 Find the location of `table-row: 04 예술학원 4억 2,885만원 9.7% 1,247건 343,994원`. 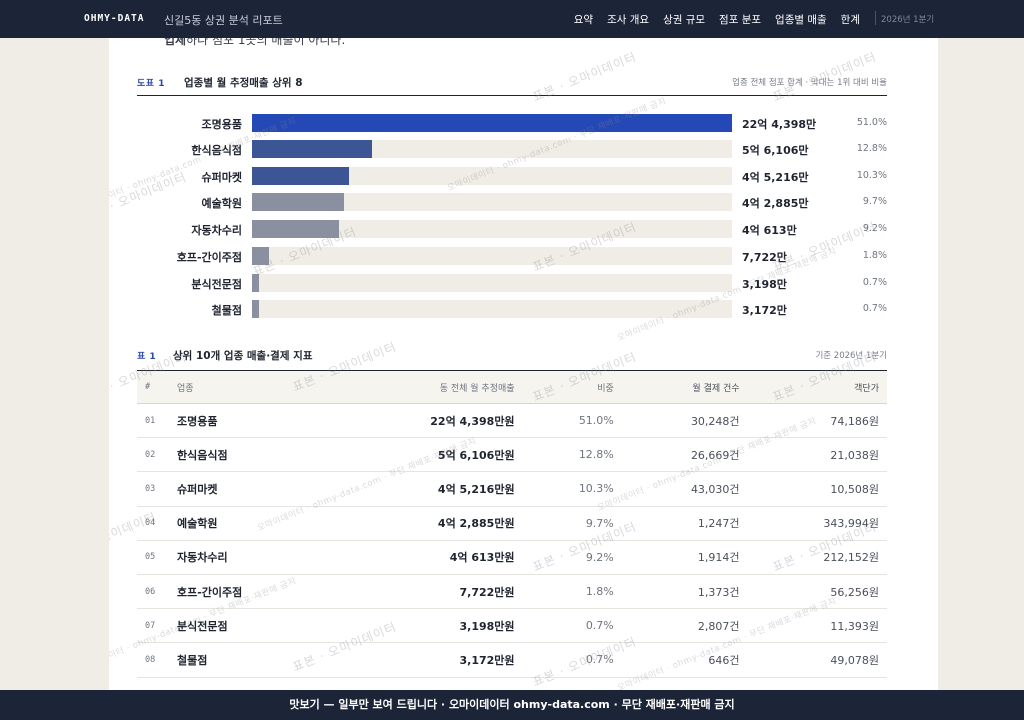

table-row: 04 예술학원 4억 2,885만원 9.7% 1,247건 343,994원 is located at coordinates (512, 523).